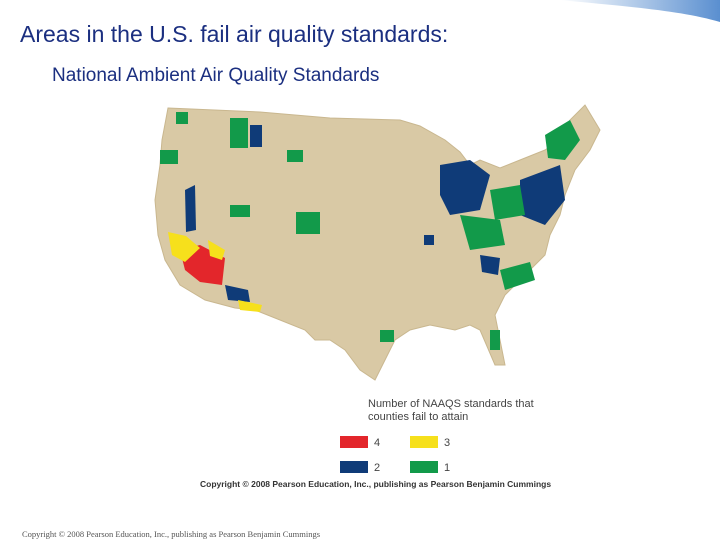  What do you see at coordinates (451, 404) in the screenshot?
I see `legend-title: Number of NAAQS standards that` at bounding box center [451, 404].